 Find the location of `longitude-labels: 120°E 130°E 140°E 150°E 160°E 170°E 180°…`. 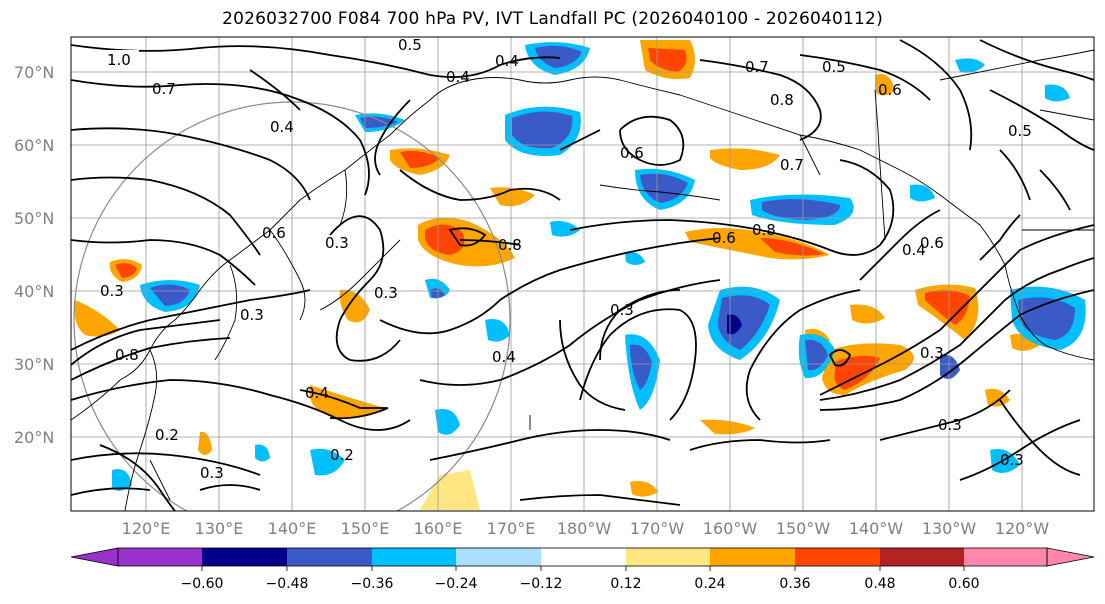

longitude-labels: 120°E 130°E 140°E 150°E 160°E 170°E 180°… is located at coordinates (586, 528).